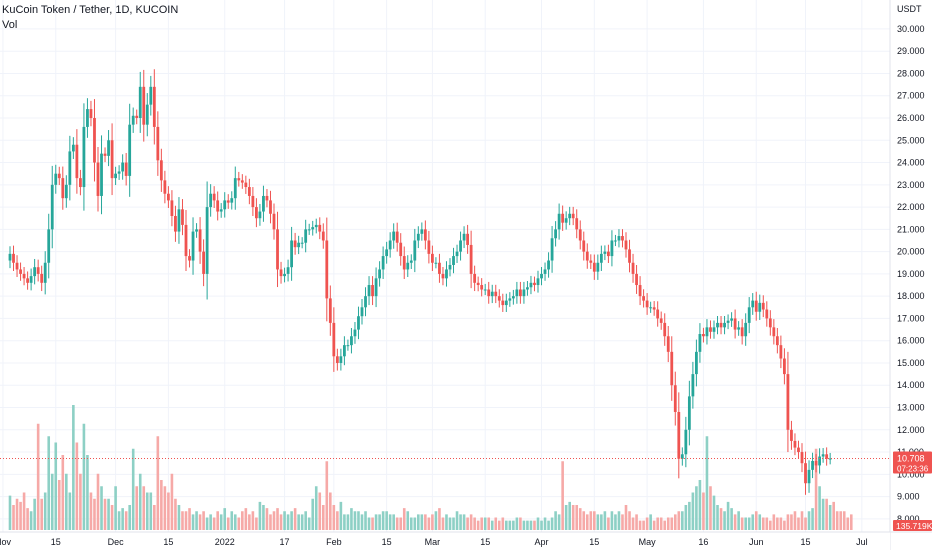 This screenshot has height=555, width=932. What do you see at coordinates (445, 541) in the screenshot?
I see `time-axis-bg` at bounding box center [445, 541].